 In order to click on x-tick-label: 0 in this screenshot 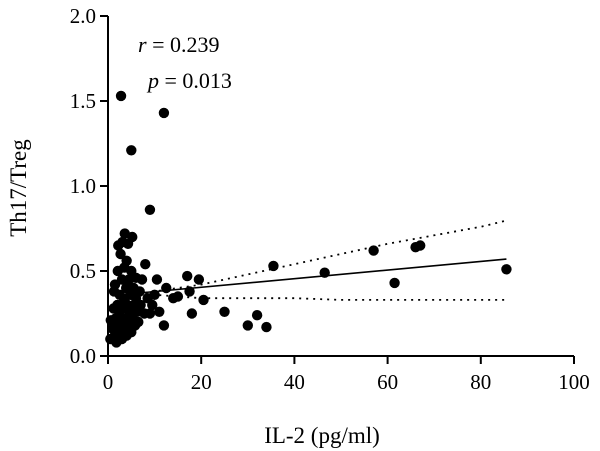, I will do `click(108, 382)`.